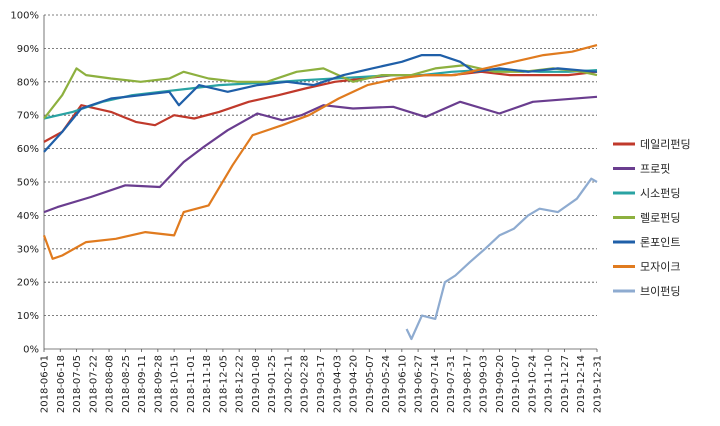 The image size is (720, 426). What do you see at coordinates (28, 49) in the screenshot?
I see `y-tick-label: 90%` at bounding box center [28, 49].